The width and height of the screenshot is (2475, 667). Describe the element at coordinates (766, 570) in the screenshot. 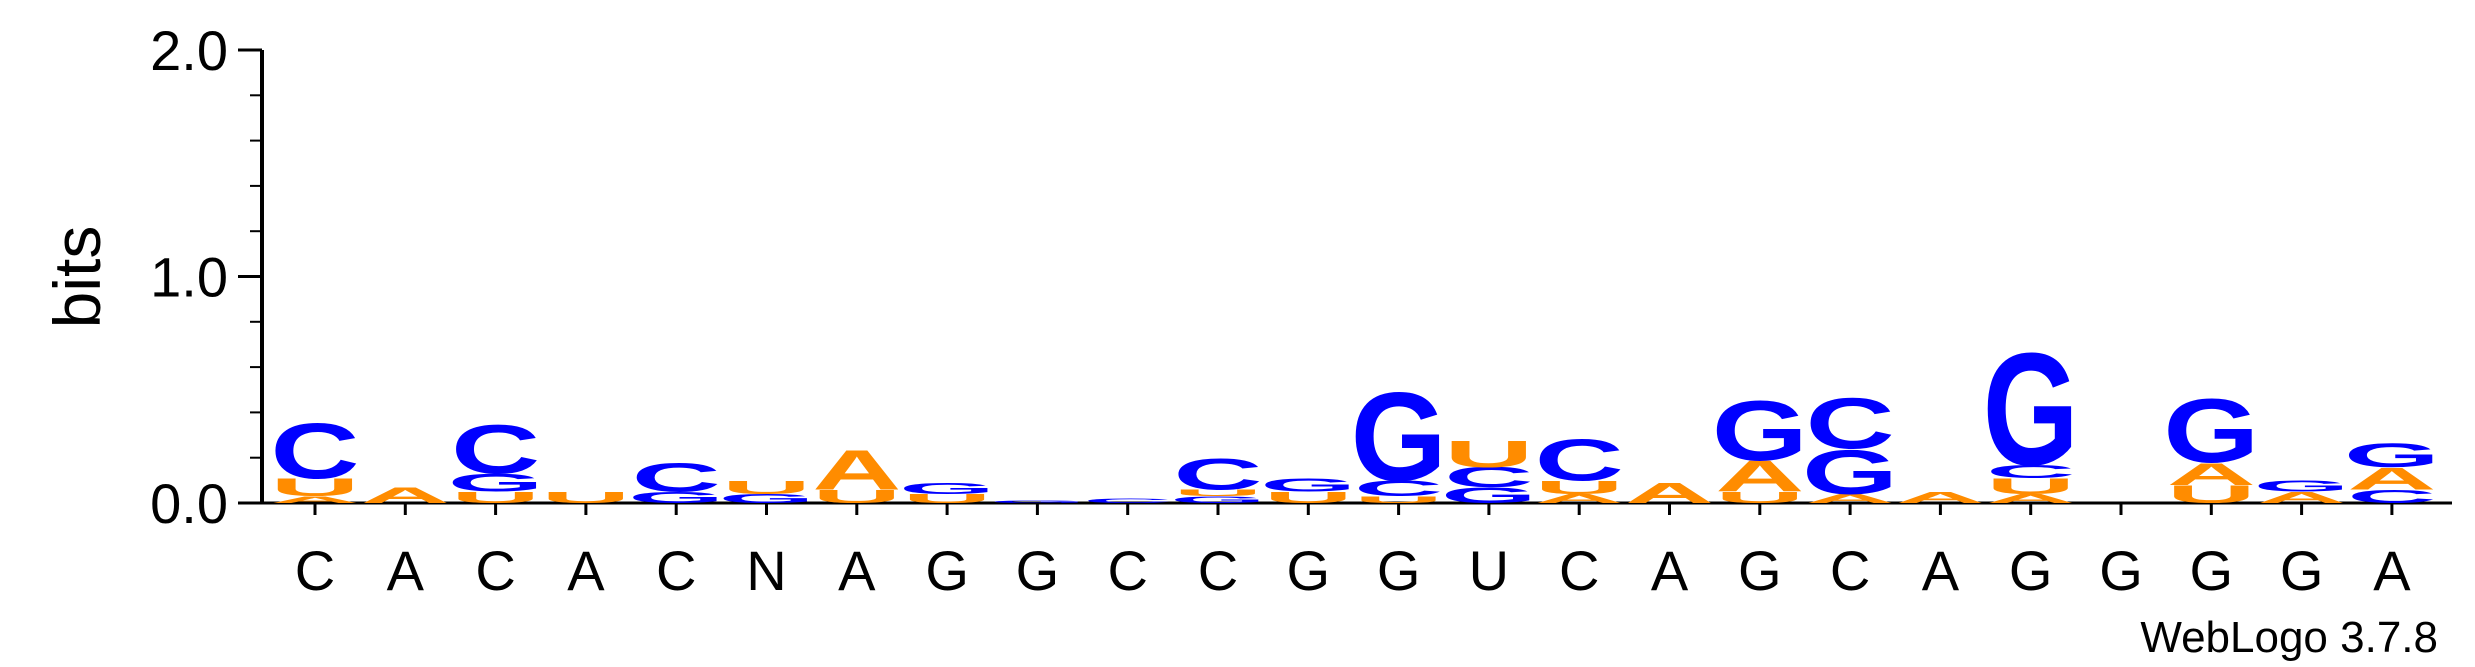

I see `x-tick-label: N` at that location.